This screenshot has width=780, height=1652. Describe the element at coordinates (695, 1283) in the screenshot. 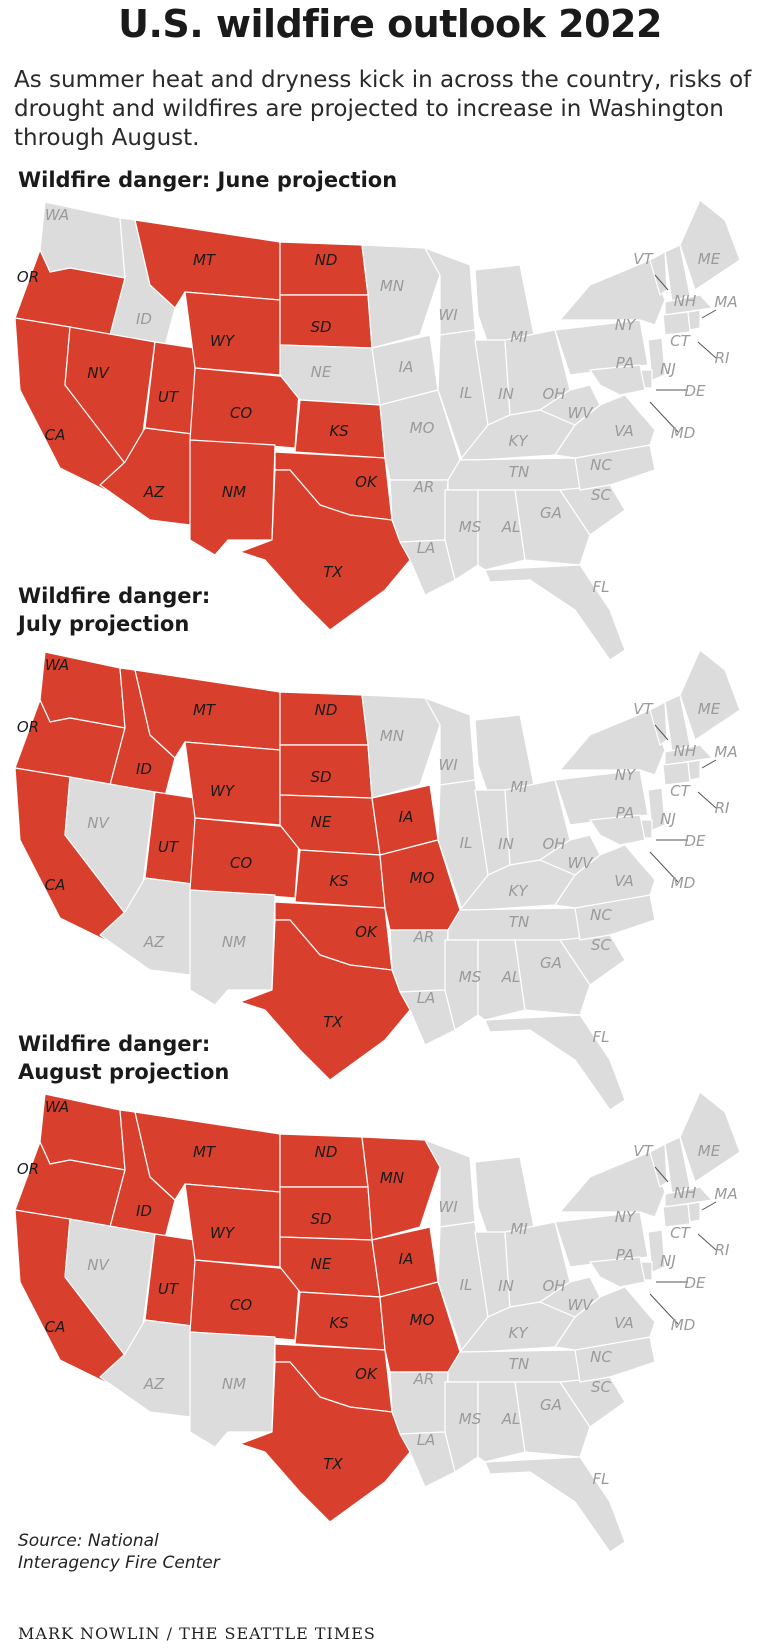

I see `state-label-de: DE` at that location.